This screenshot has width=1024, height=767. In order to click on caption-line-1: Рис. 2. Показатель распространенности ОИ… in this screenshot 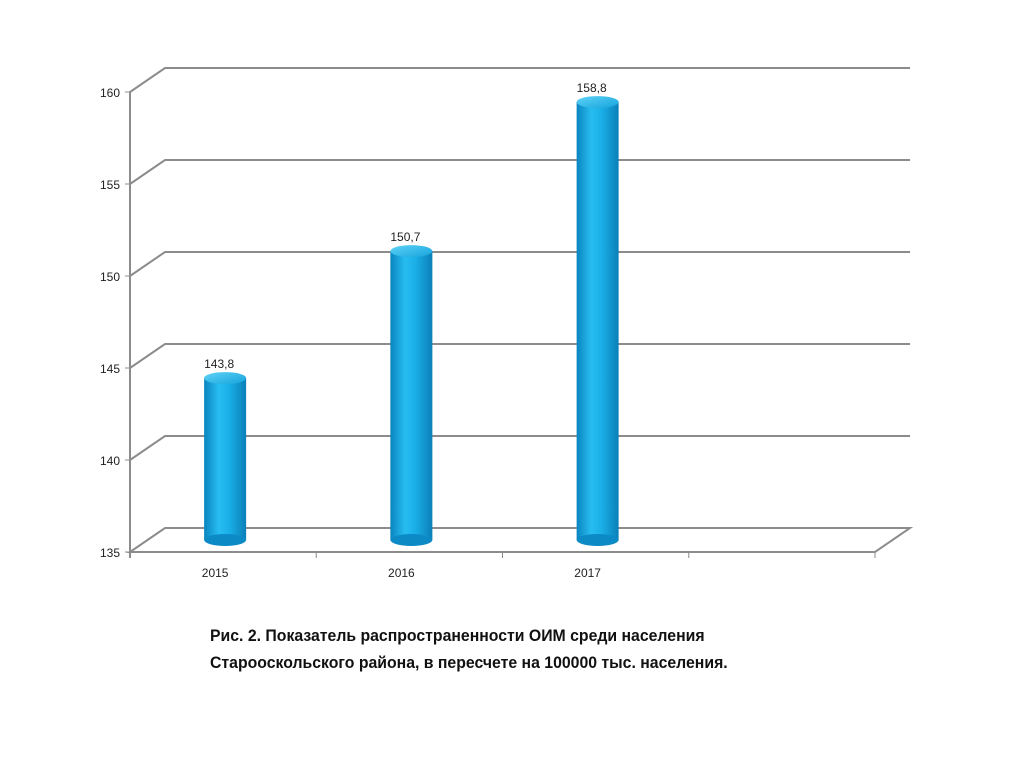, I will do `click(457, 635)`.